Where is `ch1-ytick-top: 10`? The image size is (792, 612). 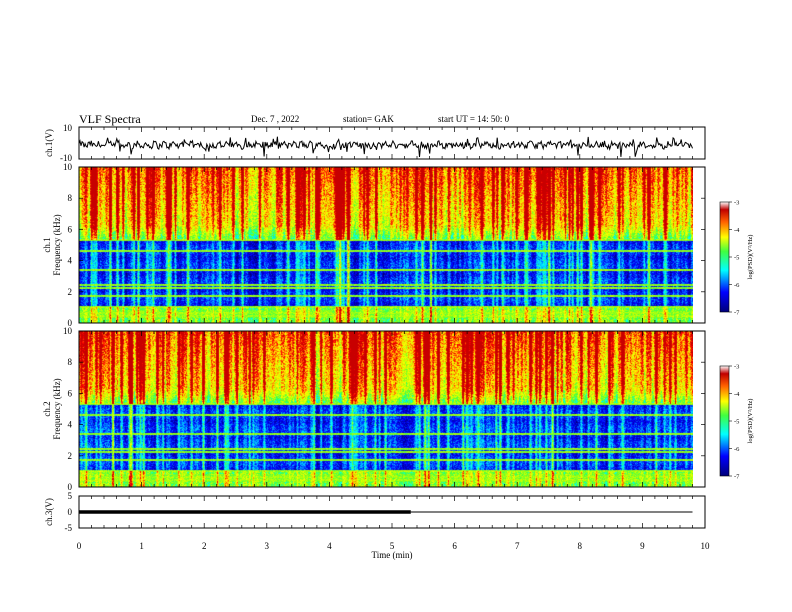 ch1-ytick-top: 10 is located at coordinates (68, 128).